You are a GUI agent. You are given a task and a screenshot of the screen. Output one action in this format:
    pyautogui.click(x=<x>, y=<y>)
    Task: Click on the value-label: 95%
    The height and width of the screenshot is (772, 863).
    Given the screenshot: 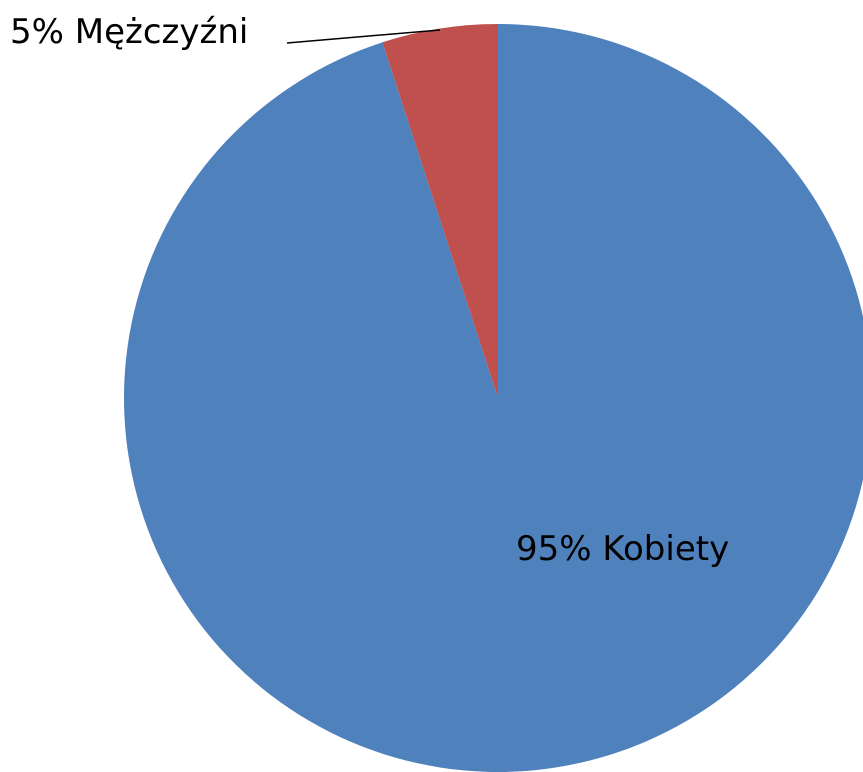 What is the action you would take?
    pyautogui.click(x=554, y=549)
    